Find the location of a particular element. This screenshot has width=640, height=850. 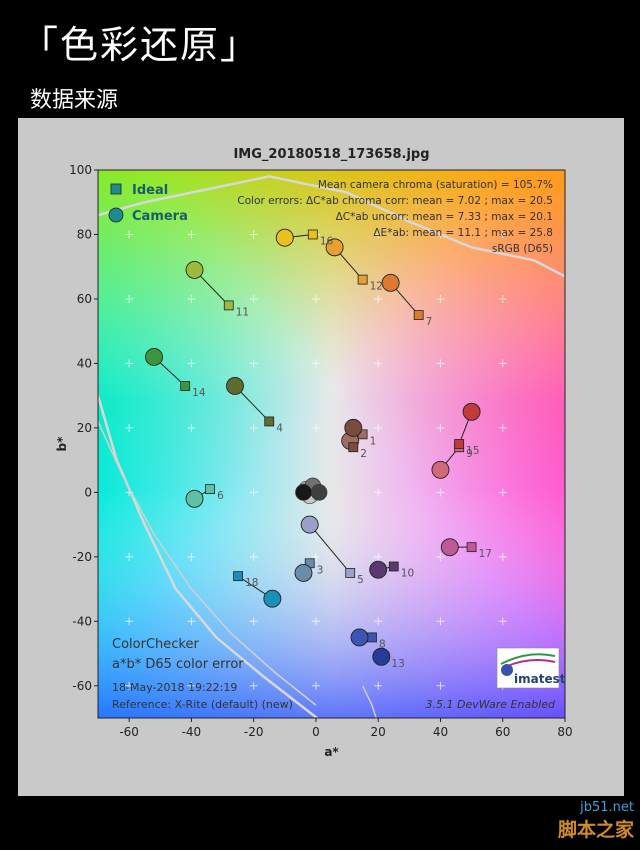

patch-label-6: 6 is located at coordinates (220, 496).